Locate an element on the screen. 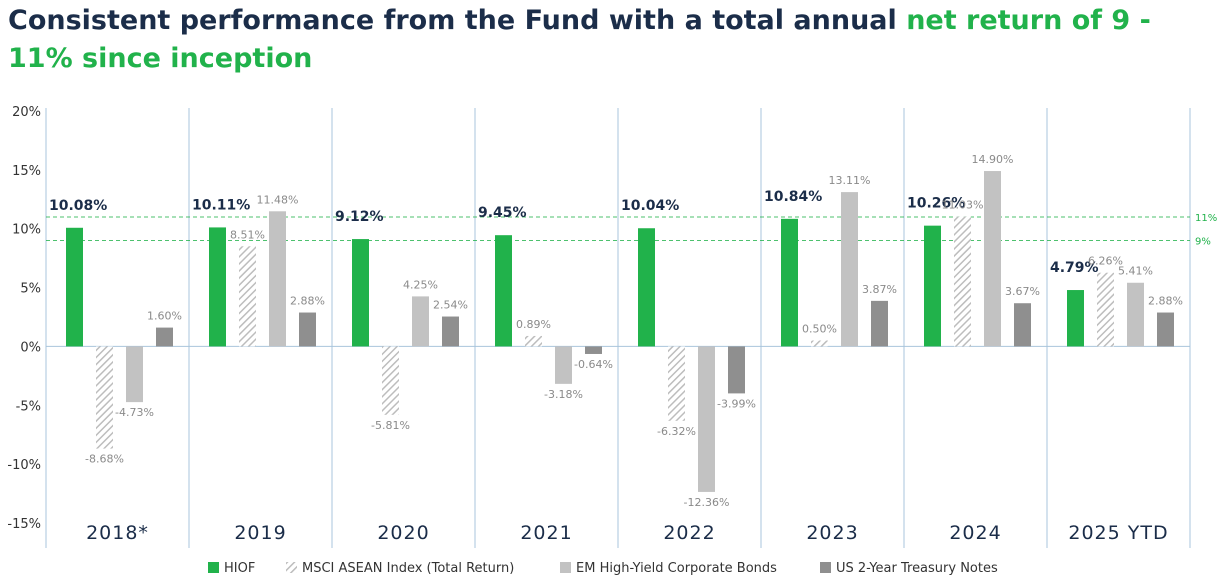 The image size is (1228, 581). x-category-label: 2021 is located at coordinates (546, 533).